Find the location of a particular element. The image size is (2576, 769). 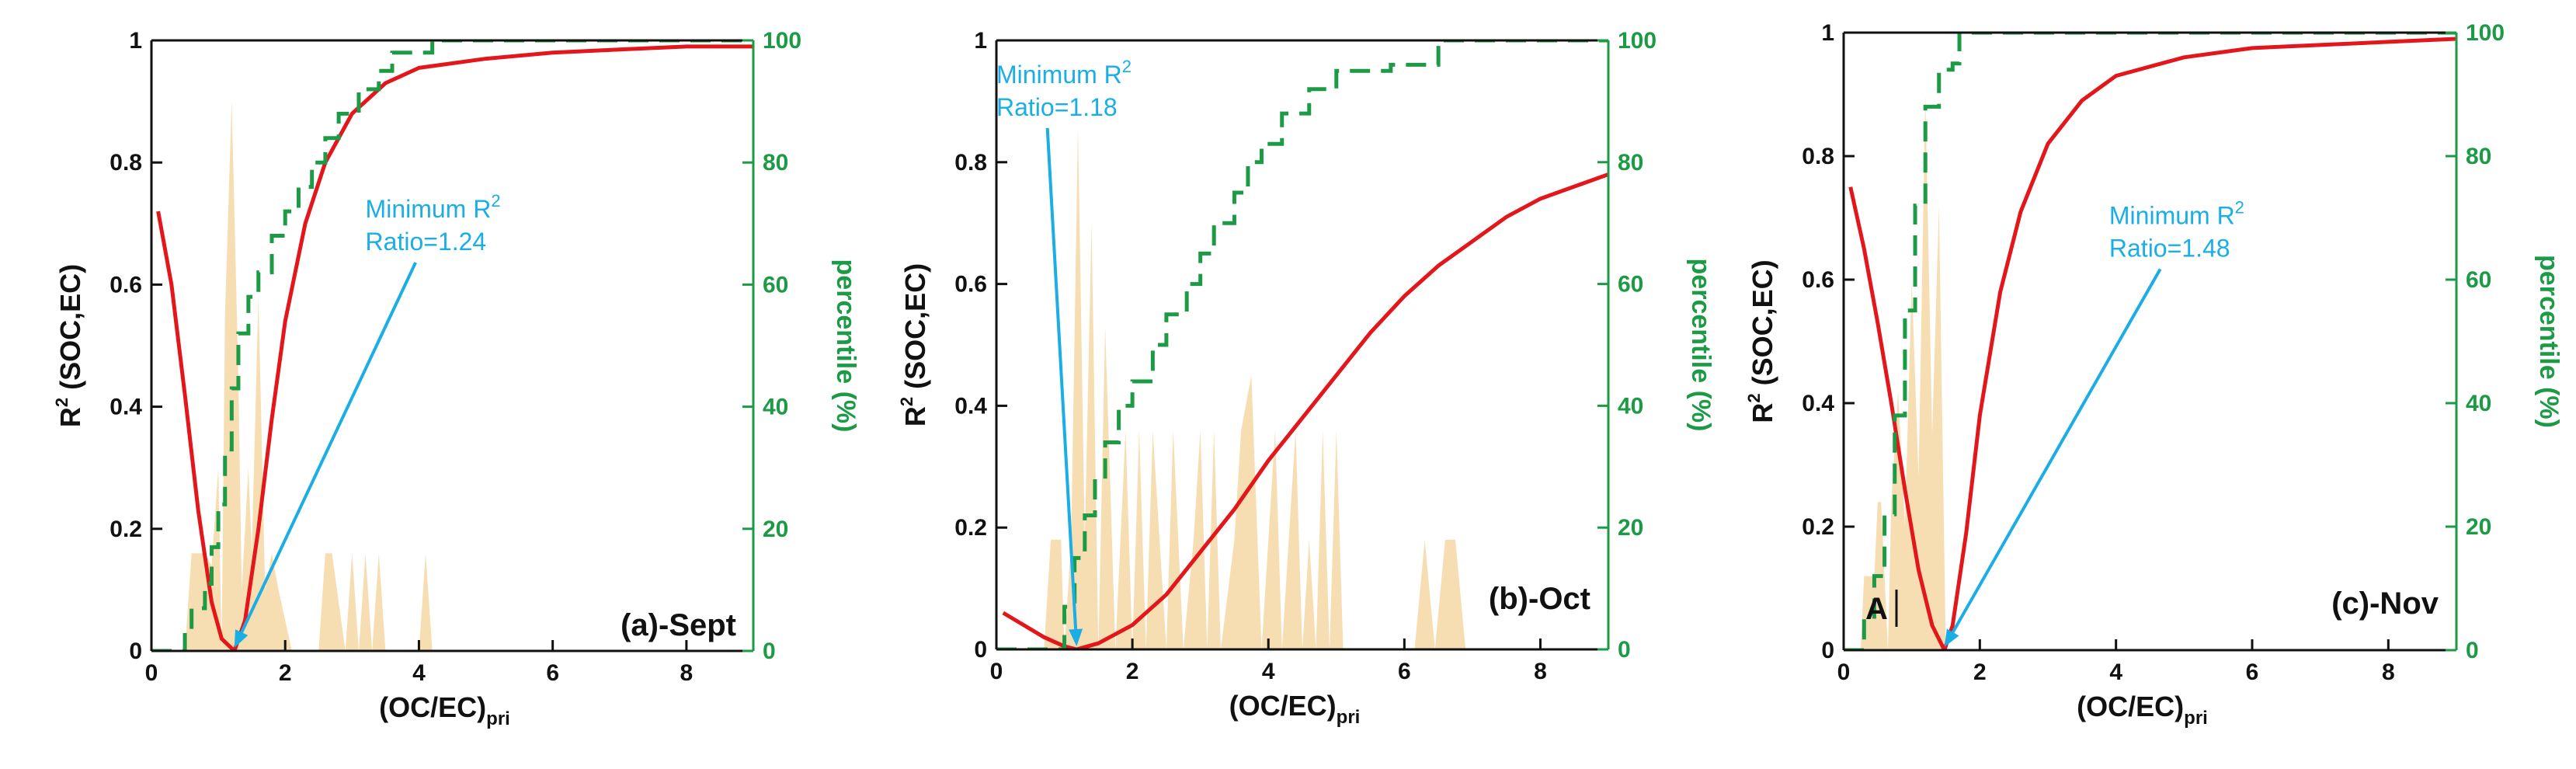

panel-a-xtick-label: 2 is located at coordinates (285, 673).